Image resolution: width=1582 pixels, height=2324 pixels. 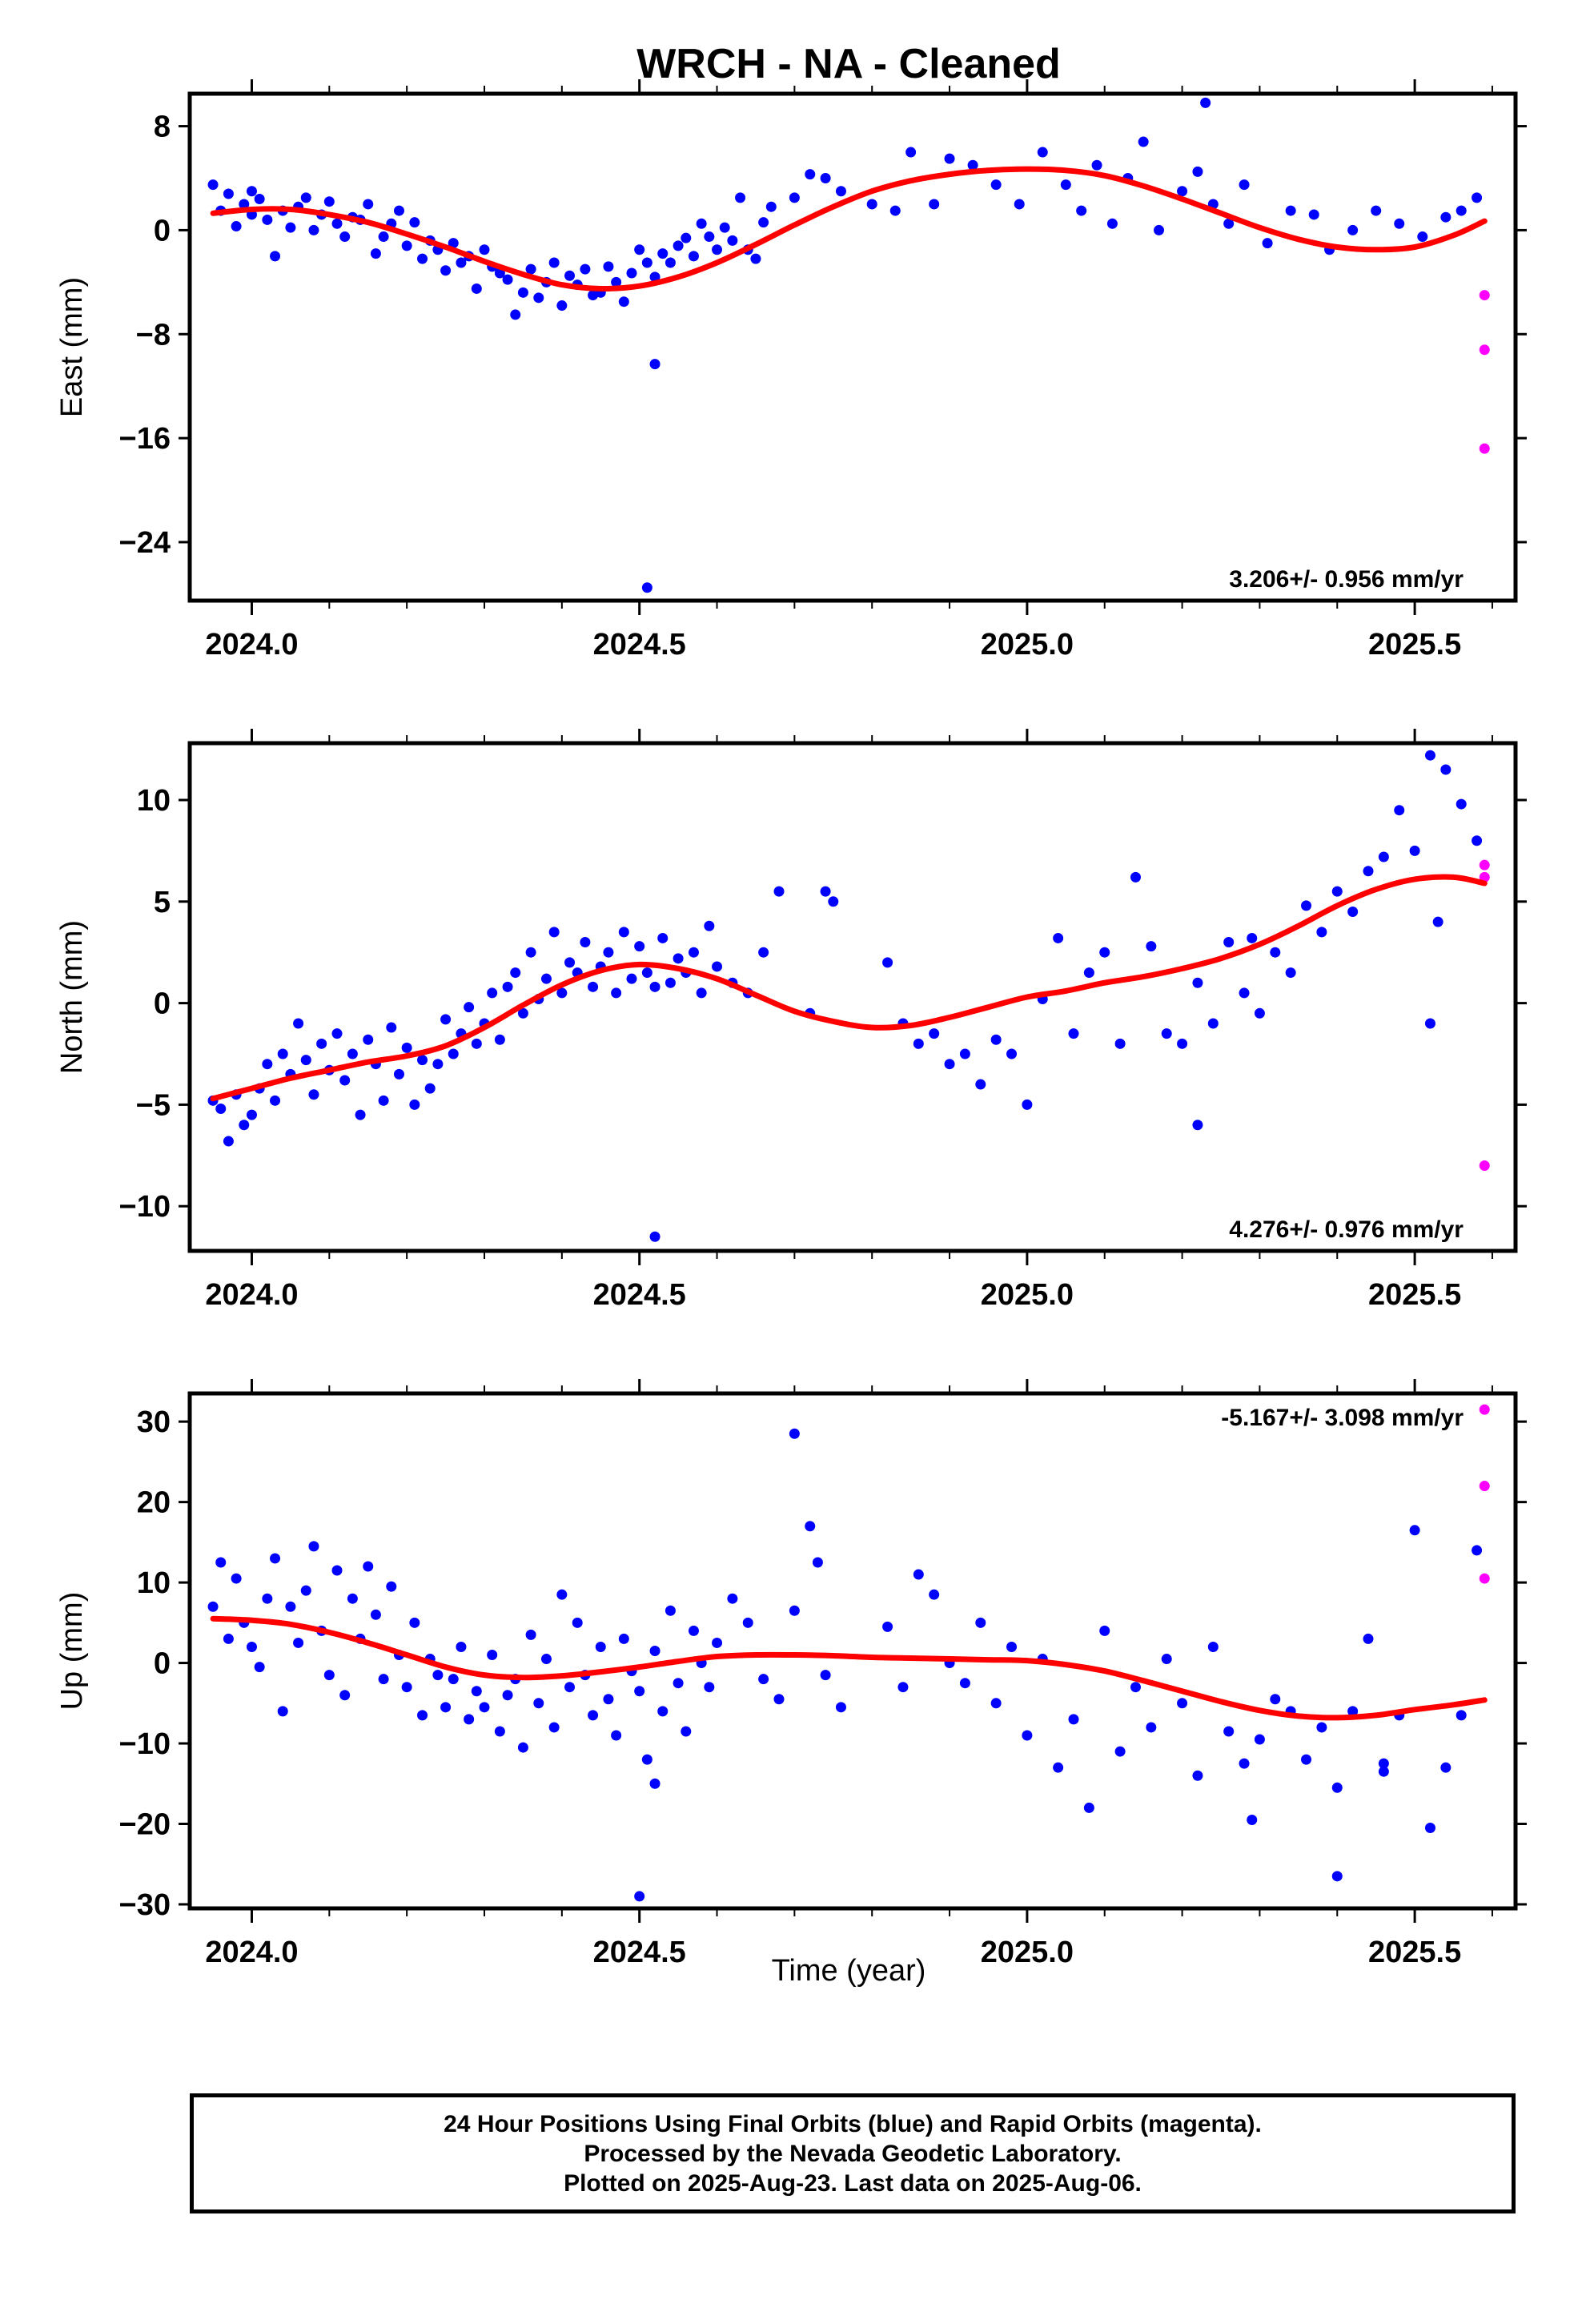 I want to click on y-tick-label: −10, so click(x=145, y=1207).